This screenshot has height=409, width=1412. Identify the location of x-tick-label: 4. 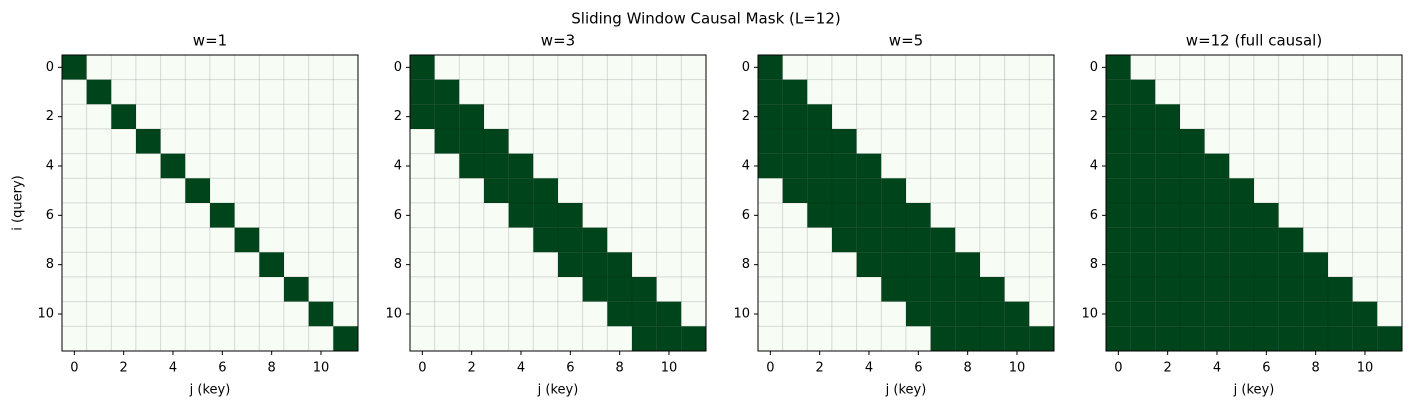
(521, 368).